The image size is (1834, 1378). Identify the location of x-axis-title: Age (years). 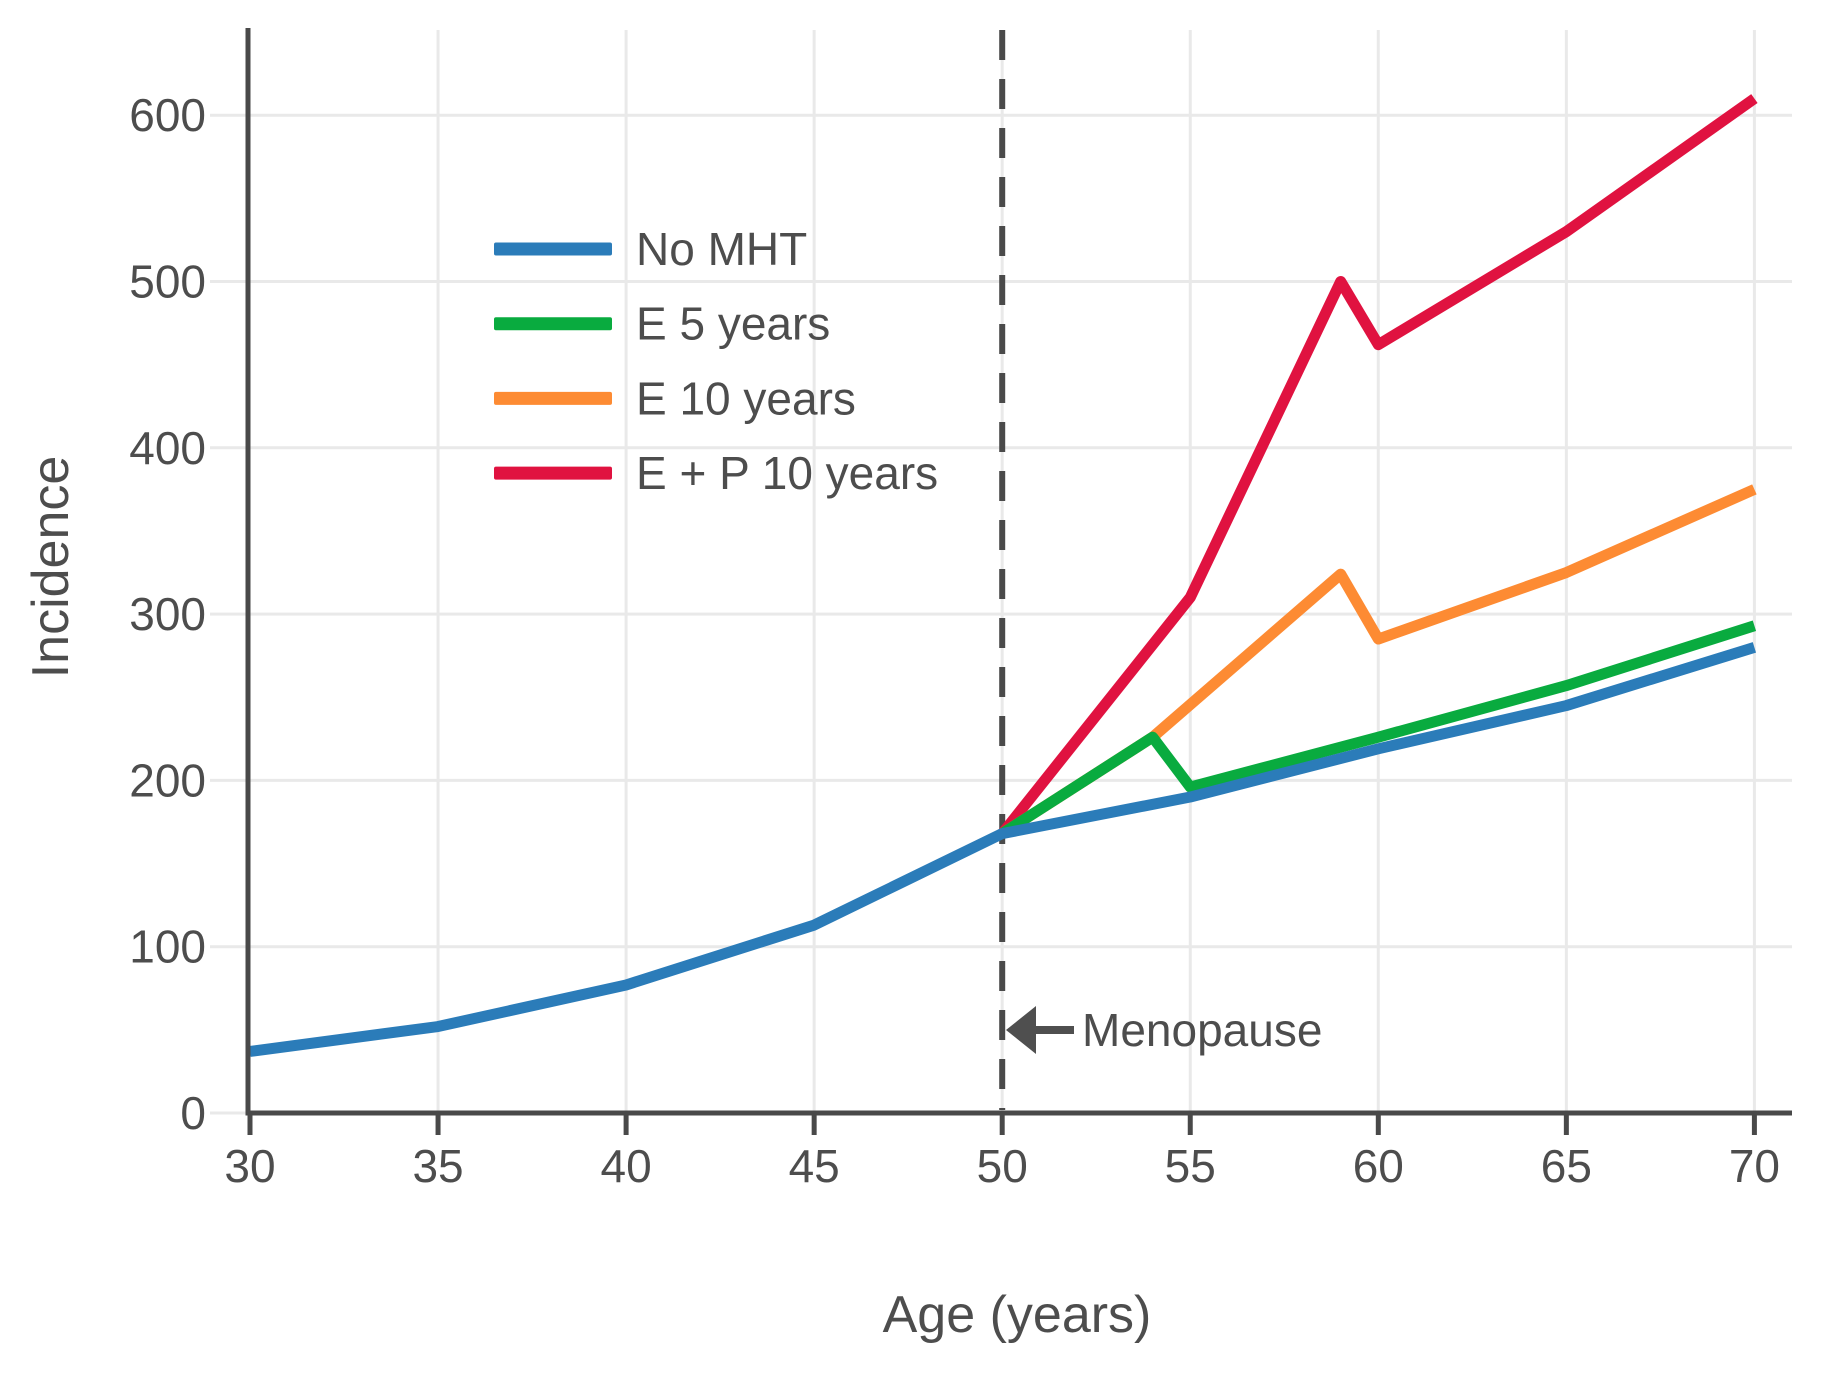
(1017, 1315).